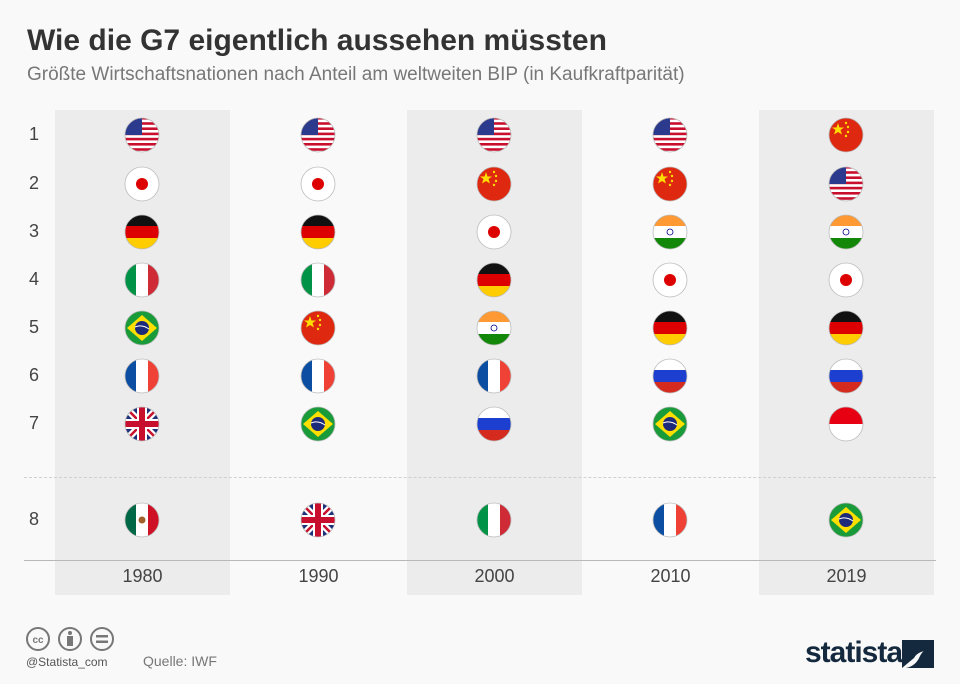 The width and height of the screenshot is (960, 684). What do you see at coordinates (38, 640) in the screenshot?
I see `svg-text: cc` at bounding box center [38, 640].